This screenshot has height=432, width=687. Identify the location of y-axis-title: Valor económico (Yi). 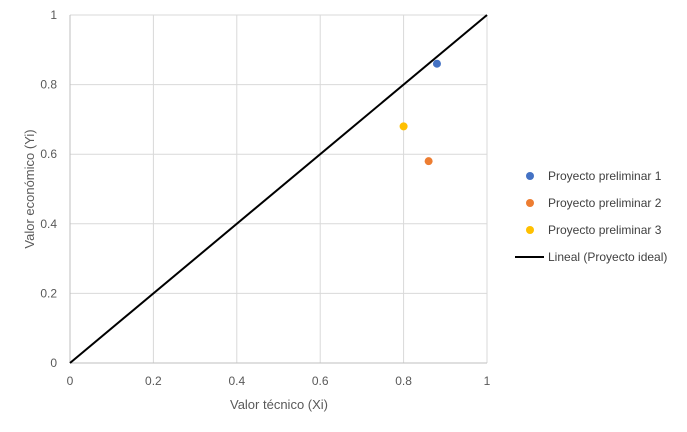
(29, 188).